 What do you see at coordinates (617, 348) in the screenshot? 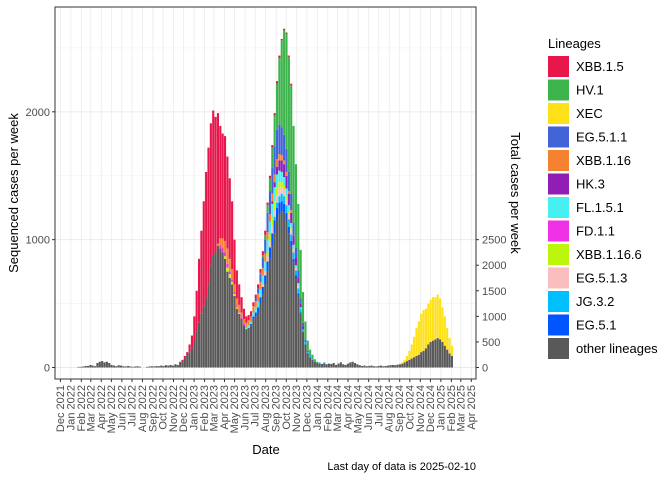
I see `legend-label: other lineages` at bounding box center [617, 348].